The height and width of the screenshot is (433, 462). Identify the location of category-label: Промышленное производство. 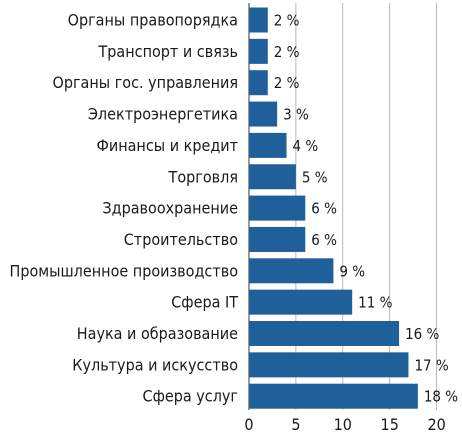
(124, 270).